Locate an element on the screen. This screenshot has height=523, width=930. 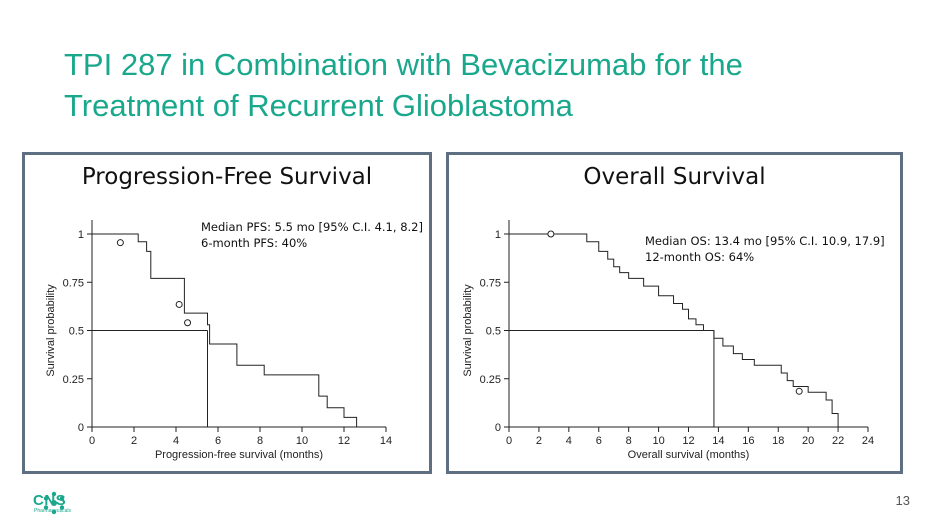
os-x-axis-label: Overall survival (months) is located at coordinates (689, 455).